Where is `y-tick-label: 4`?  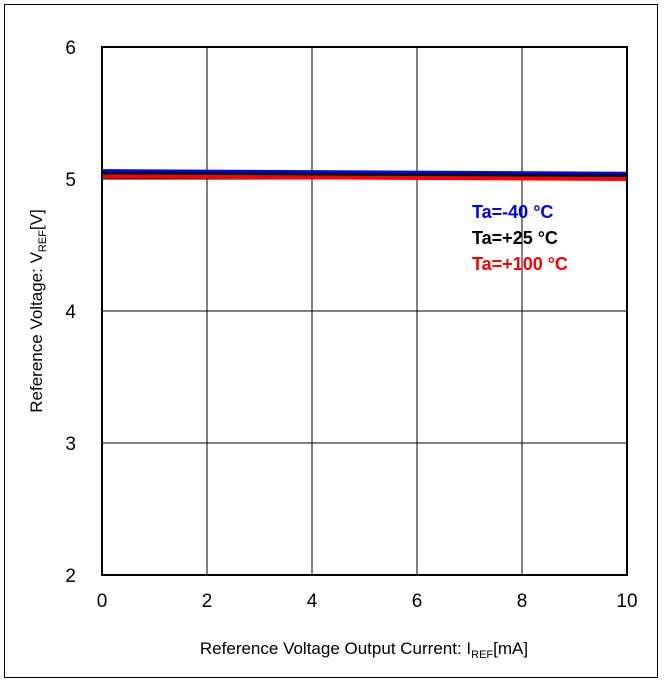 y-tick-label: 4 is located at coordinates (70, 312).